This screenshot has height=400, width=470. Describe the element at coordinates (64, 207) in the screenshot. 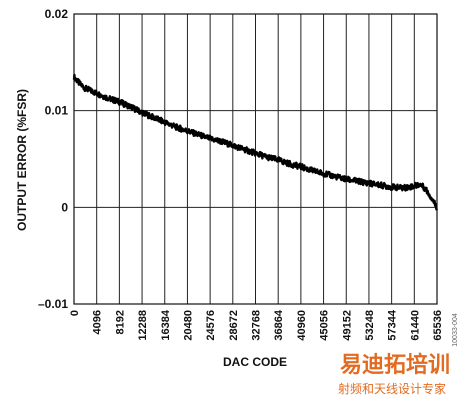

I see `y-tick-label: 0` at that location.